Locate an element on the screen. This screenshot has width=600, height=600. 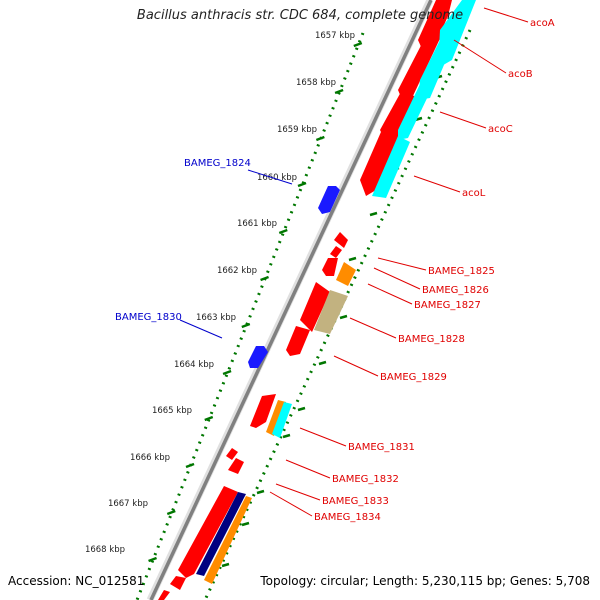
kbp-tick-label: 1663 kbp is located at coordinates (216, 318).